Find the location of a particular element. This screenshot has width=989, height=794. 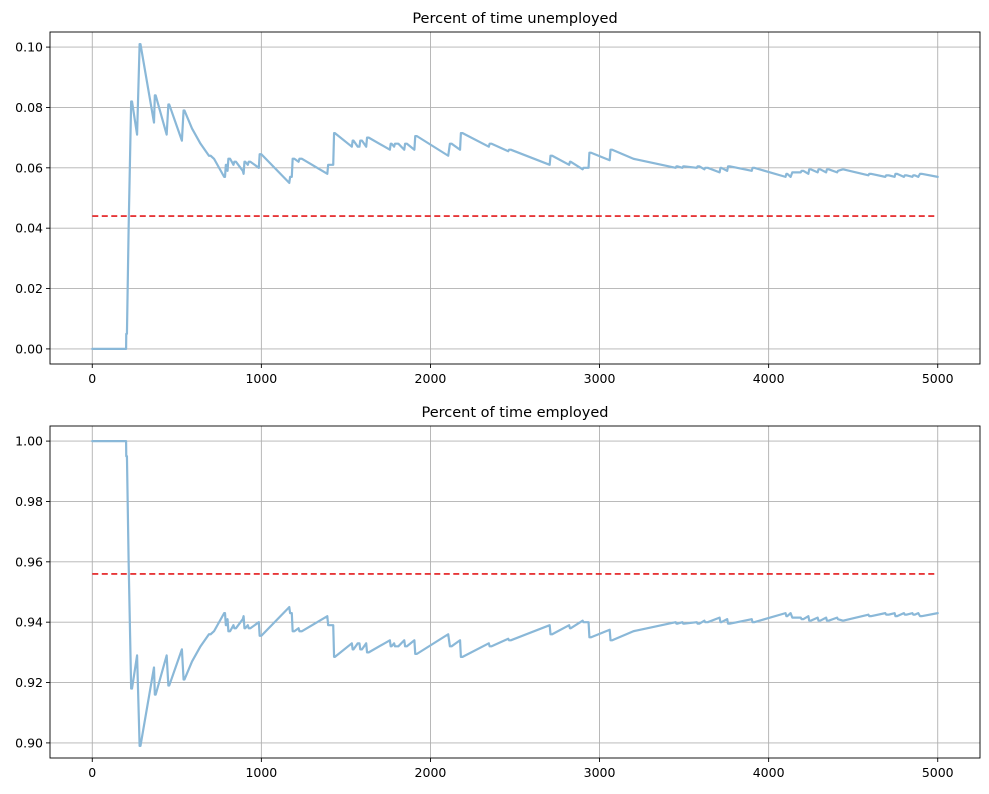

chart-title: Percent of time employed is located at coordinates (515, 413).